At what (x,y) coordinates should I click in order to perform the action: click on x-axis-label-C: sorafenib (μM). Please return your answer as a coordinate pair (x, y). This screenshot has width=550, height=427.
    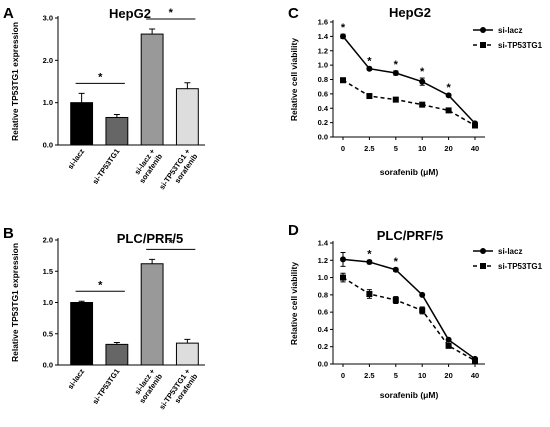
    Looking at the image, I should click on (409, 172).